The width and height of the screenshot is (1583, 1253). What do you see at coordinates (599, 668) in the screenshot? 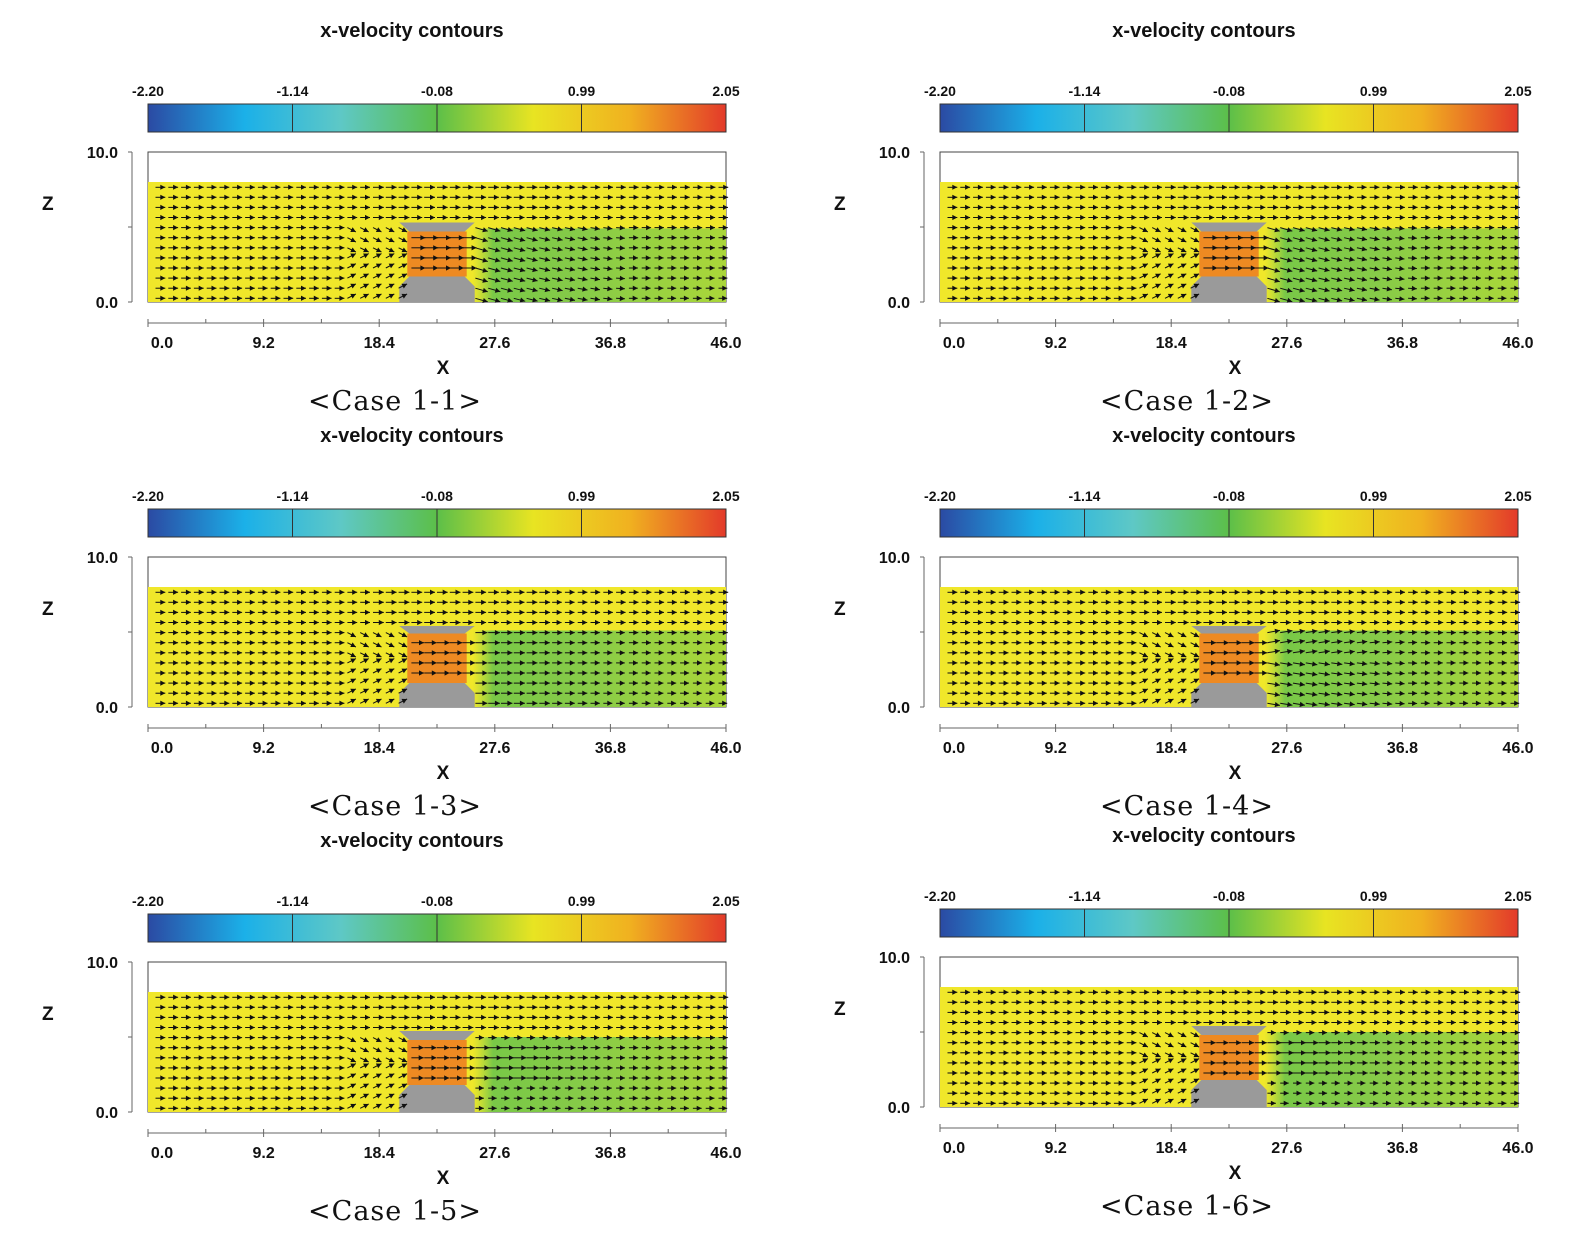
I see `wake-region` at bounding box center [599, 668].